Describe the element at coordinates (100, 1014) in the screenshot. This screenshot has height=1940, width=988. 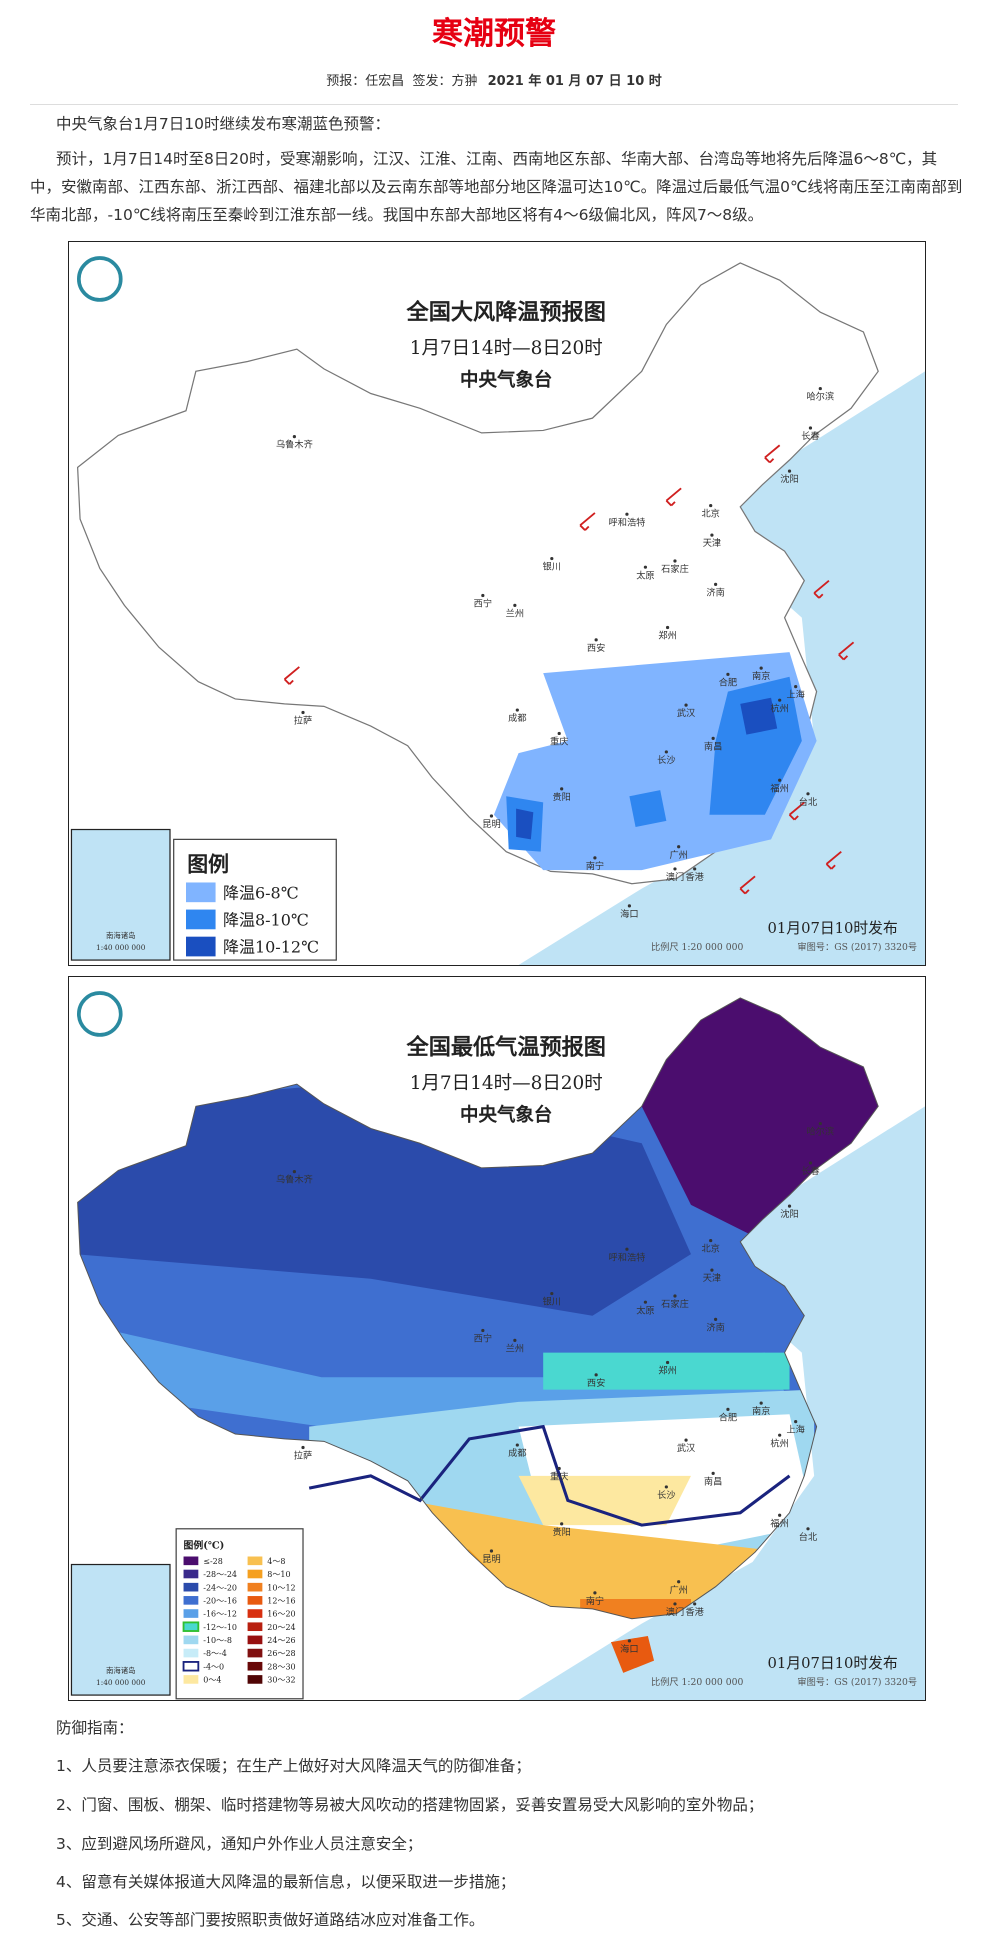
I see `logo` at that location.